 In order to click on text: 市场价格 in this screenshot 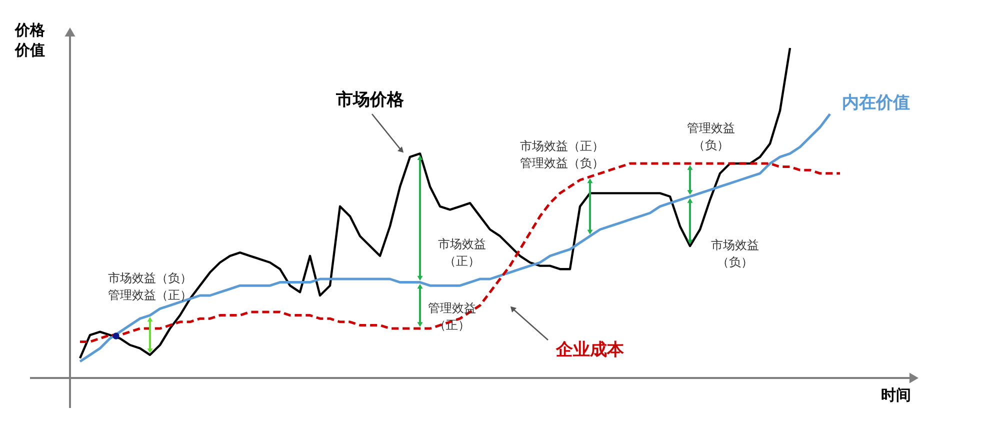, I will do `click(370, 100)`.